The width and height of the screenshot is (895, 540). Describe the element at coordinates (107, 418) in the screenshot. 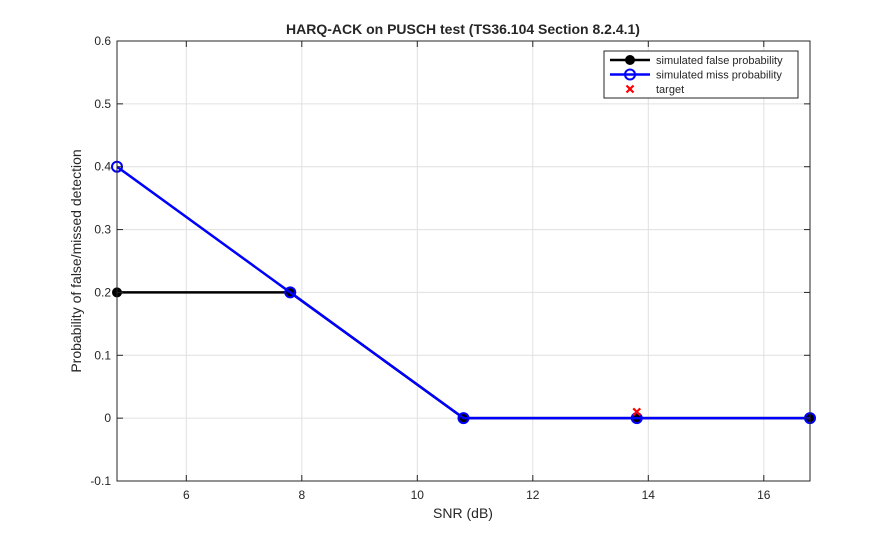

I see `y-tick-label: 0` at that location.